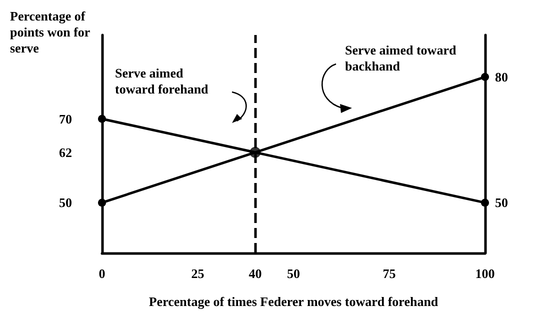 The width and height of the screenshot is (550, 333). What do you see at coordinates (485, 273) in the screenshot?
I see `x-tick-label: 100` at bounding box center [485, 273].